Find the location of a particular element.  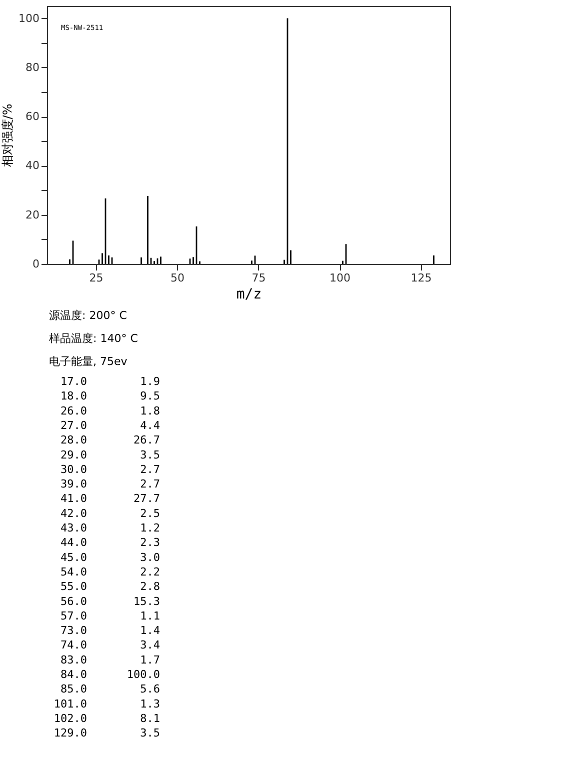

text: 电子能量, 75ev is located at coordinates (88, 361).